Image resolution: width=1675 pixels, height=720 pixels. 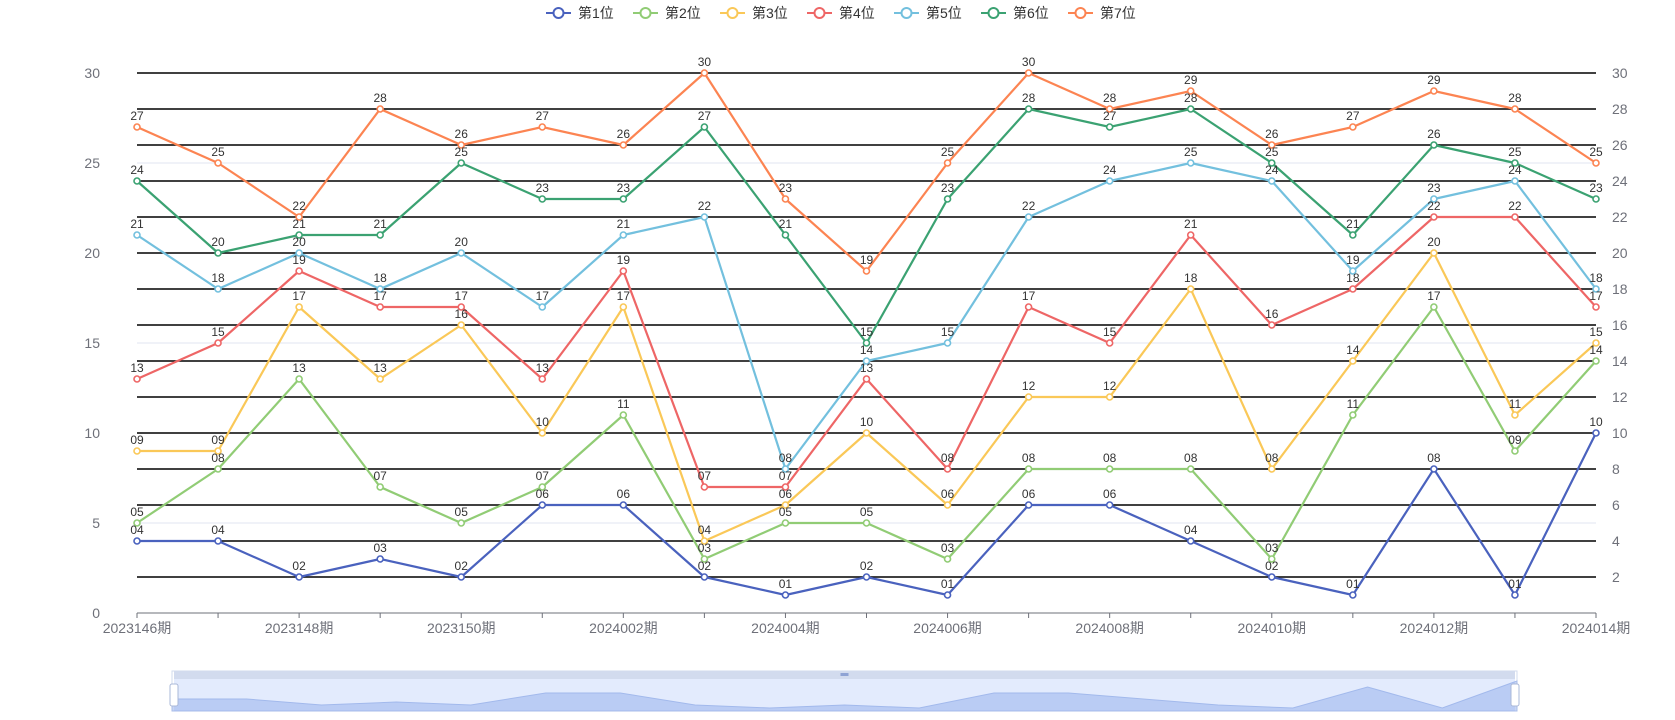 I want to click on legend-item-4: 第4位, so click(x=841, y=13).